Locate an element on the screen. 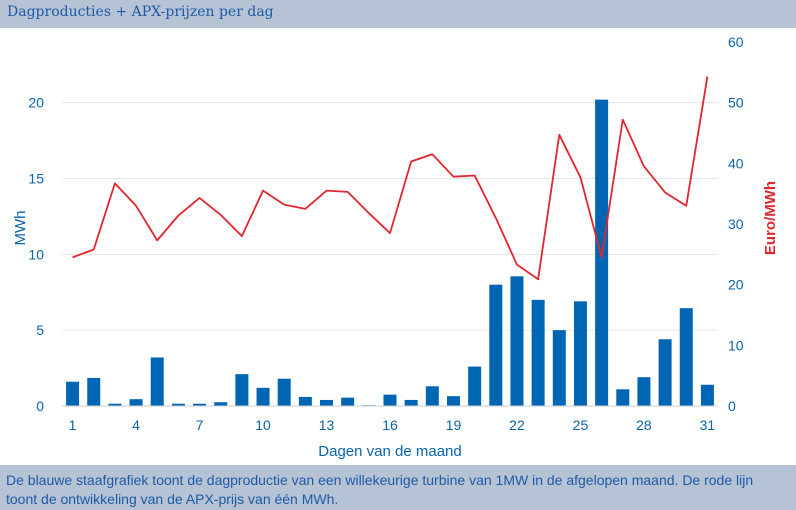 The width and height of the screenshot is (796, 510). y-tick-label: 20 is located at coordinates (36, 103).